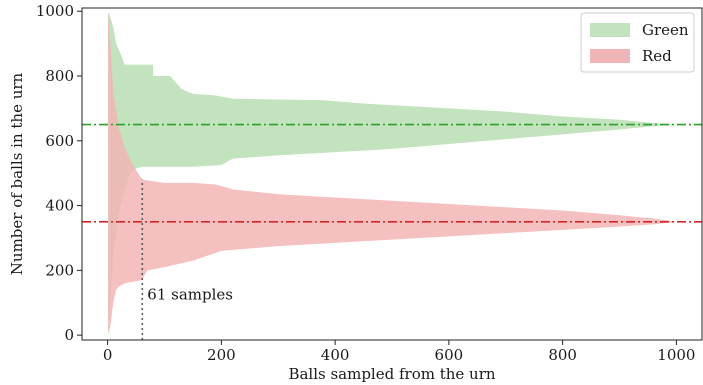 The height and width of the screenshot is (385, 703). Describe the element at coordinates (610, 30) in the screenshot. I see `legend-swatch-green` at that location.